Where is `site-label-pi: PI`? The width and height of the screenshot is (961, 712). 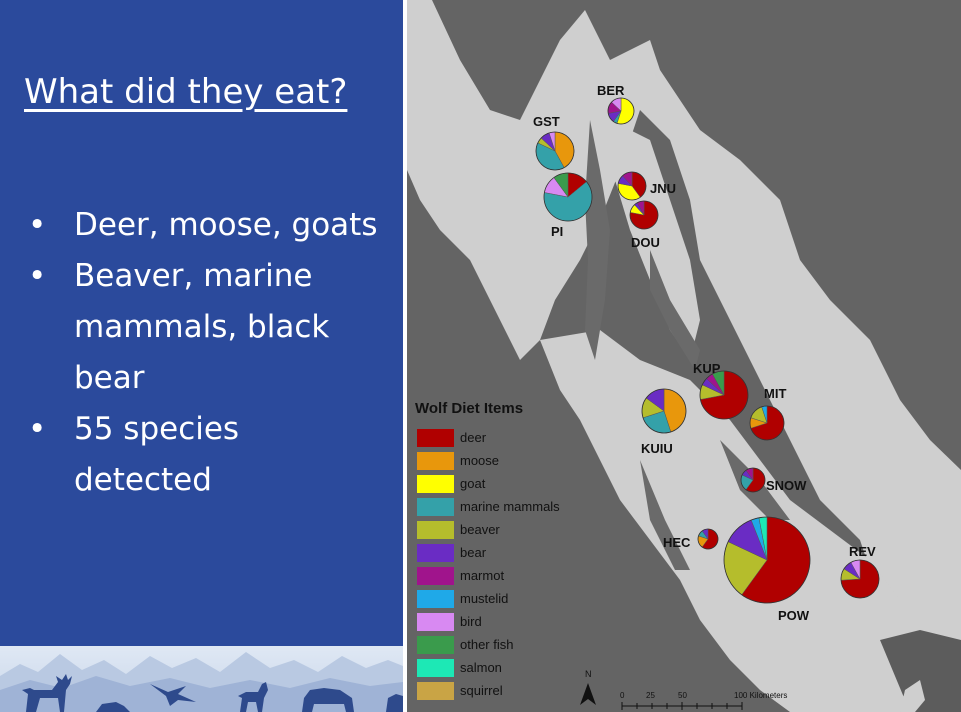 site-label-pi: PI is located at coordinates (557, 231).